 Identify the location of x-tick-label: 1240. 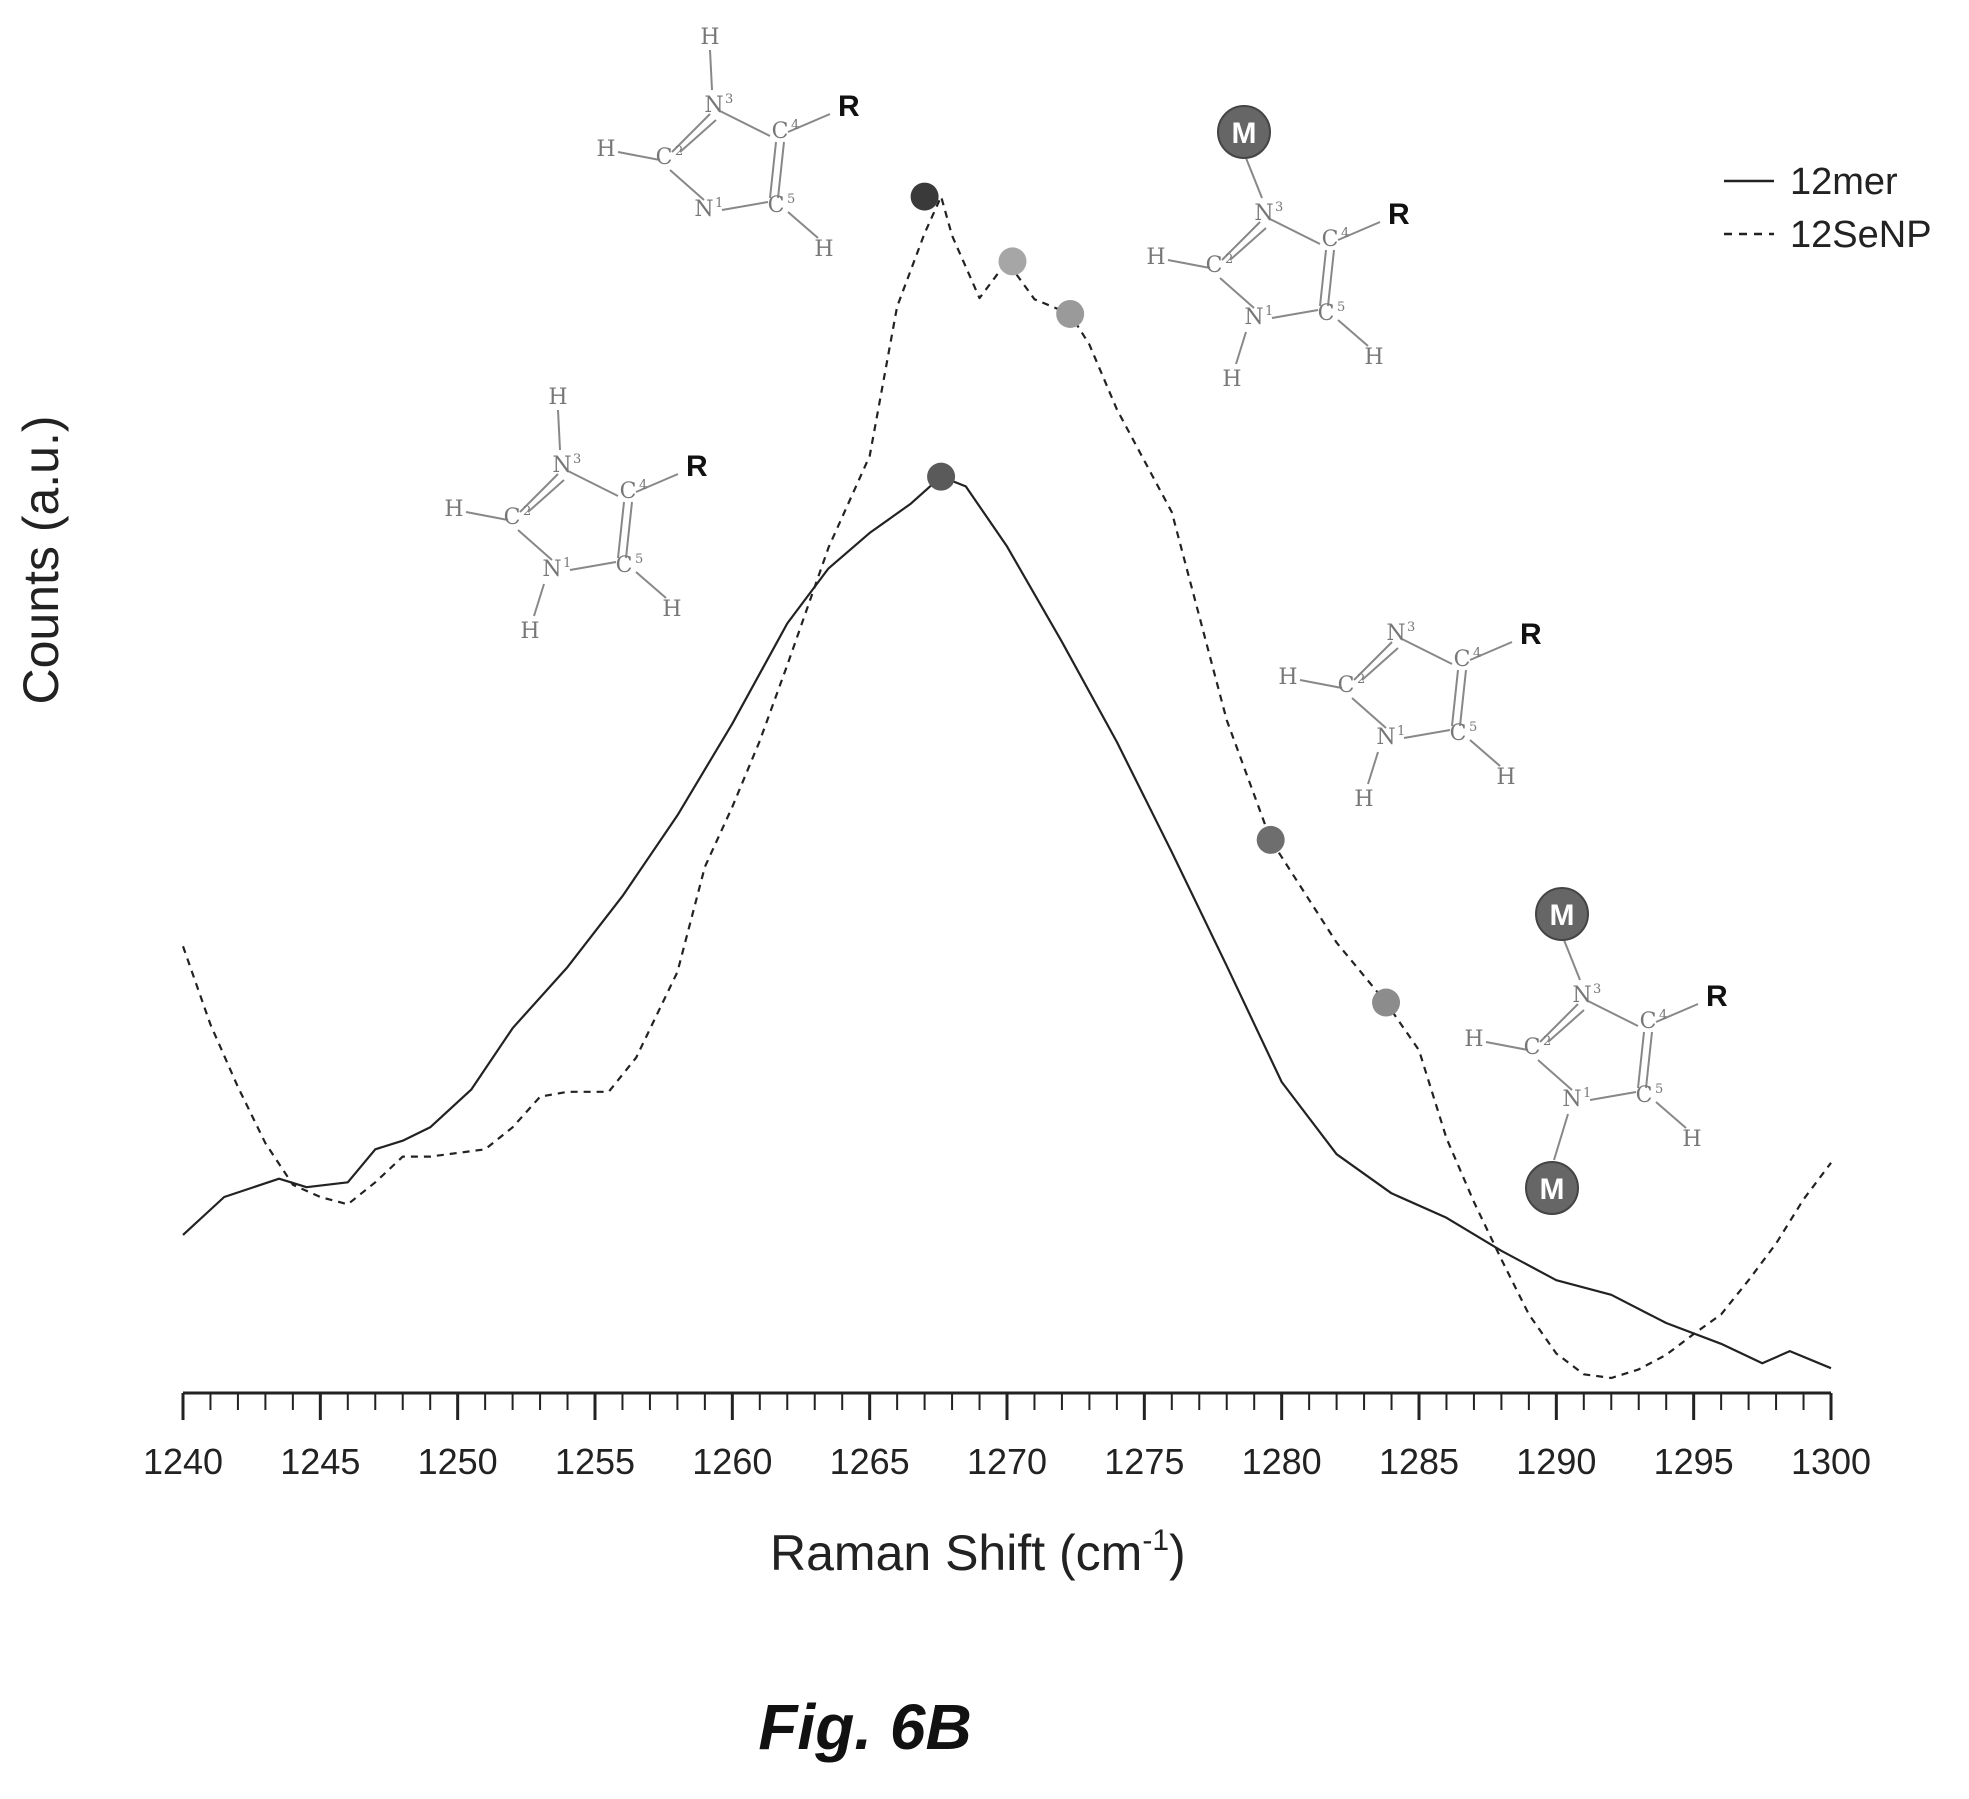
(183, 1461).